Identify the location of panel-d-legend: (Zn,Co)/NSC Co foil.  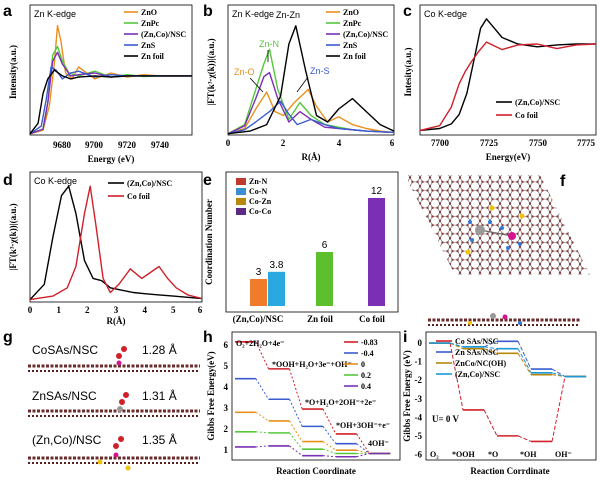
(140, 190).